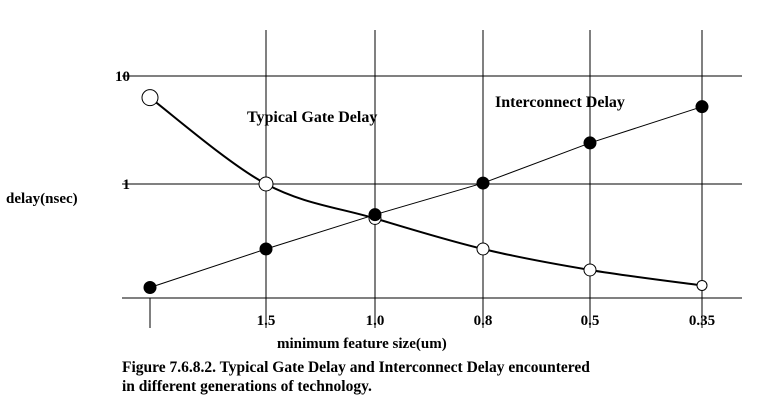 Image resolution: width=761 pixels, height=410 pixels. What do you see at coordinates (312, 117) in the screenshot?
I see `series-label-gate-delay: Typical Gate Delay` at bounding box center [312, 117].